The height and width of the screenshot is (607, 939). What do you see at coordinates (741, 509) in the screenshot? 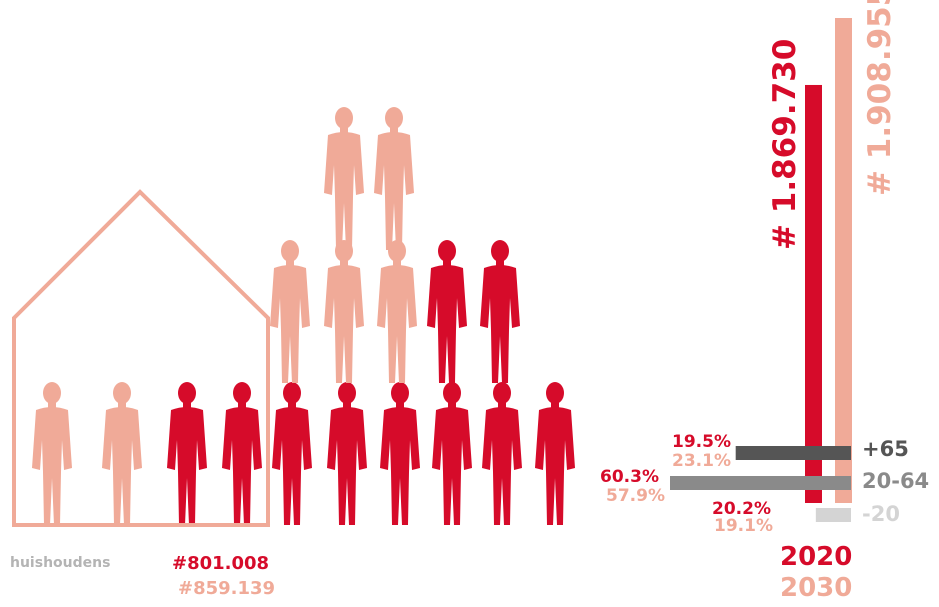
I see `age-under-20-2020-pct: 20.2%` at bounding box center [741, 509].